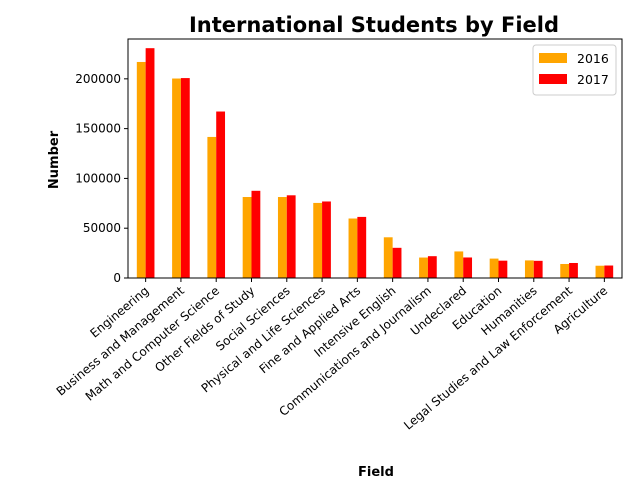 The height and width of the screenshot is (480, 640). What do you see at coordinates (374, 25) in the screenshot?
I see `chart-title: International Students by Field` at bounding box center [374, 25].